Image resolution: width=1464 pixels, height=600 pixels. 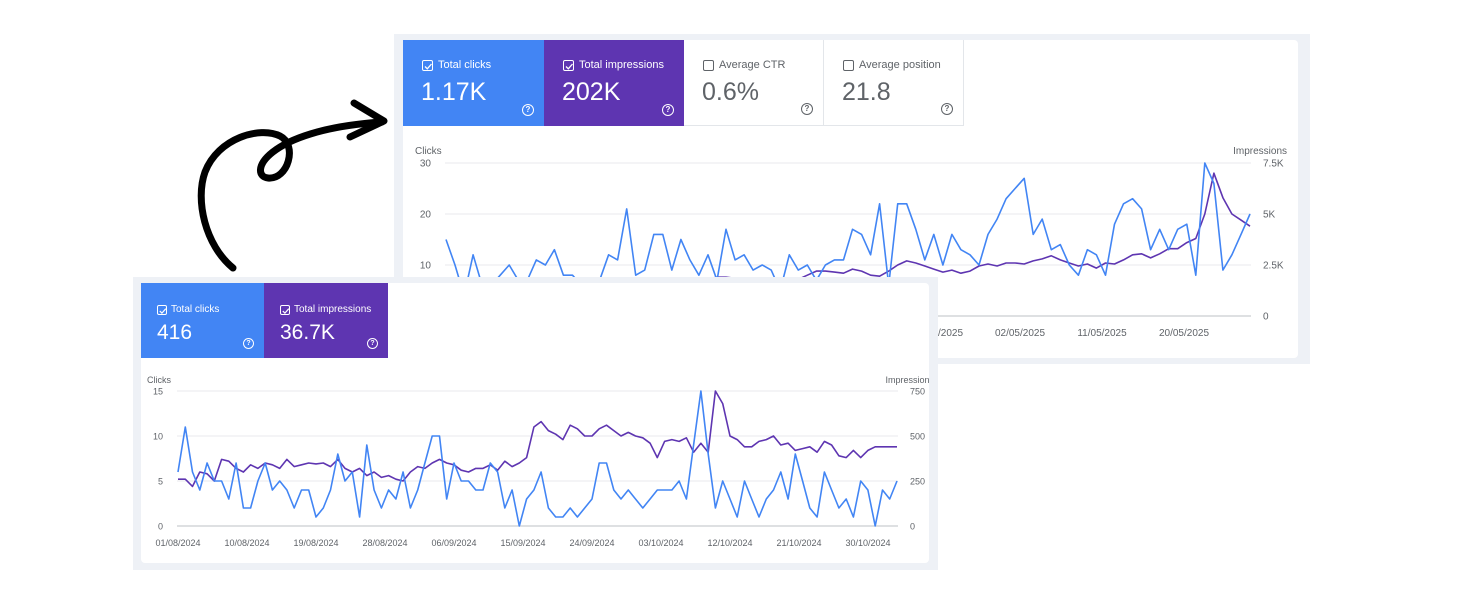 What do you see at coordinates (1273, 164) in the screenshot?
I see `y-right-tick-label: 7.5K` at bounding box center [1273, 164].